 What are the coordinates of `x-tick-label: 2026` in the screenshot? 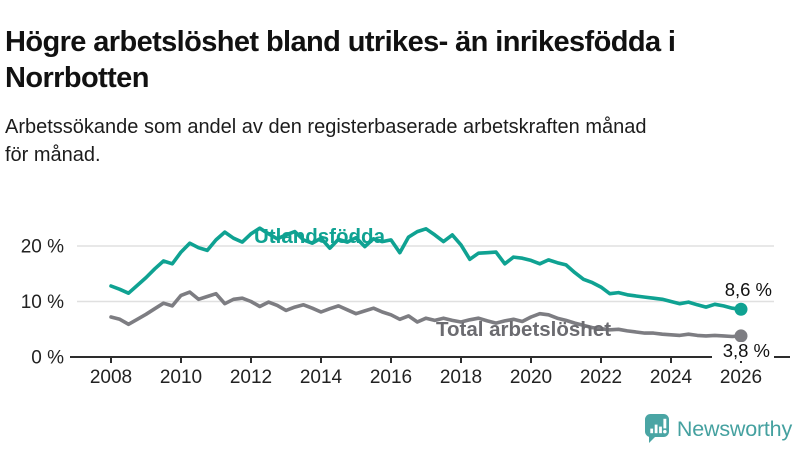 It's located at (741, 377).